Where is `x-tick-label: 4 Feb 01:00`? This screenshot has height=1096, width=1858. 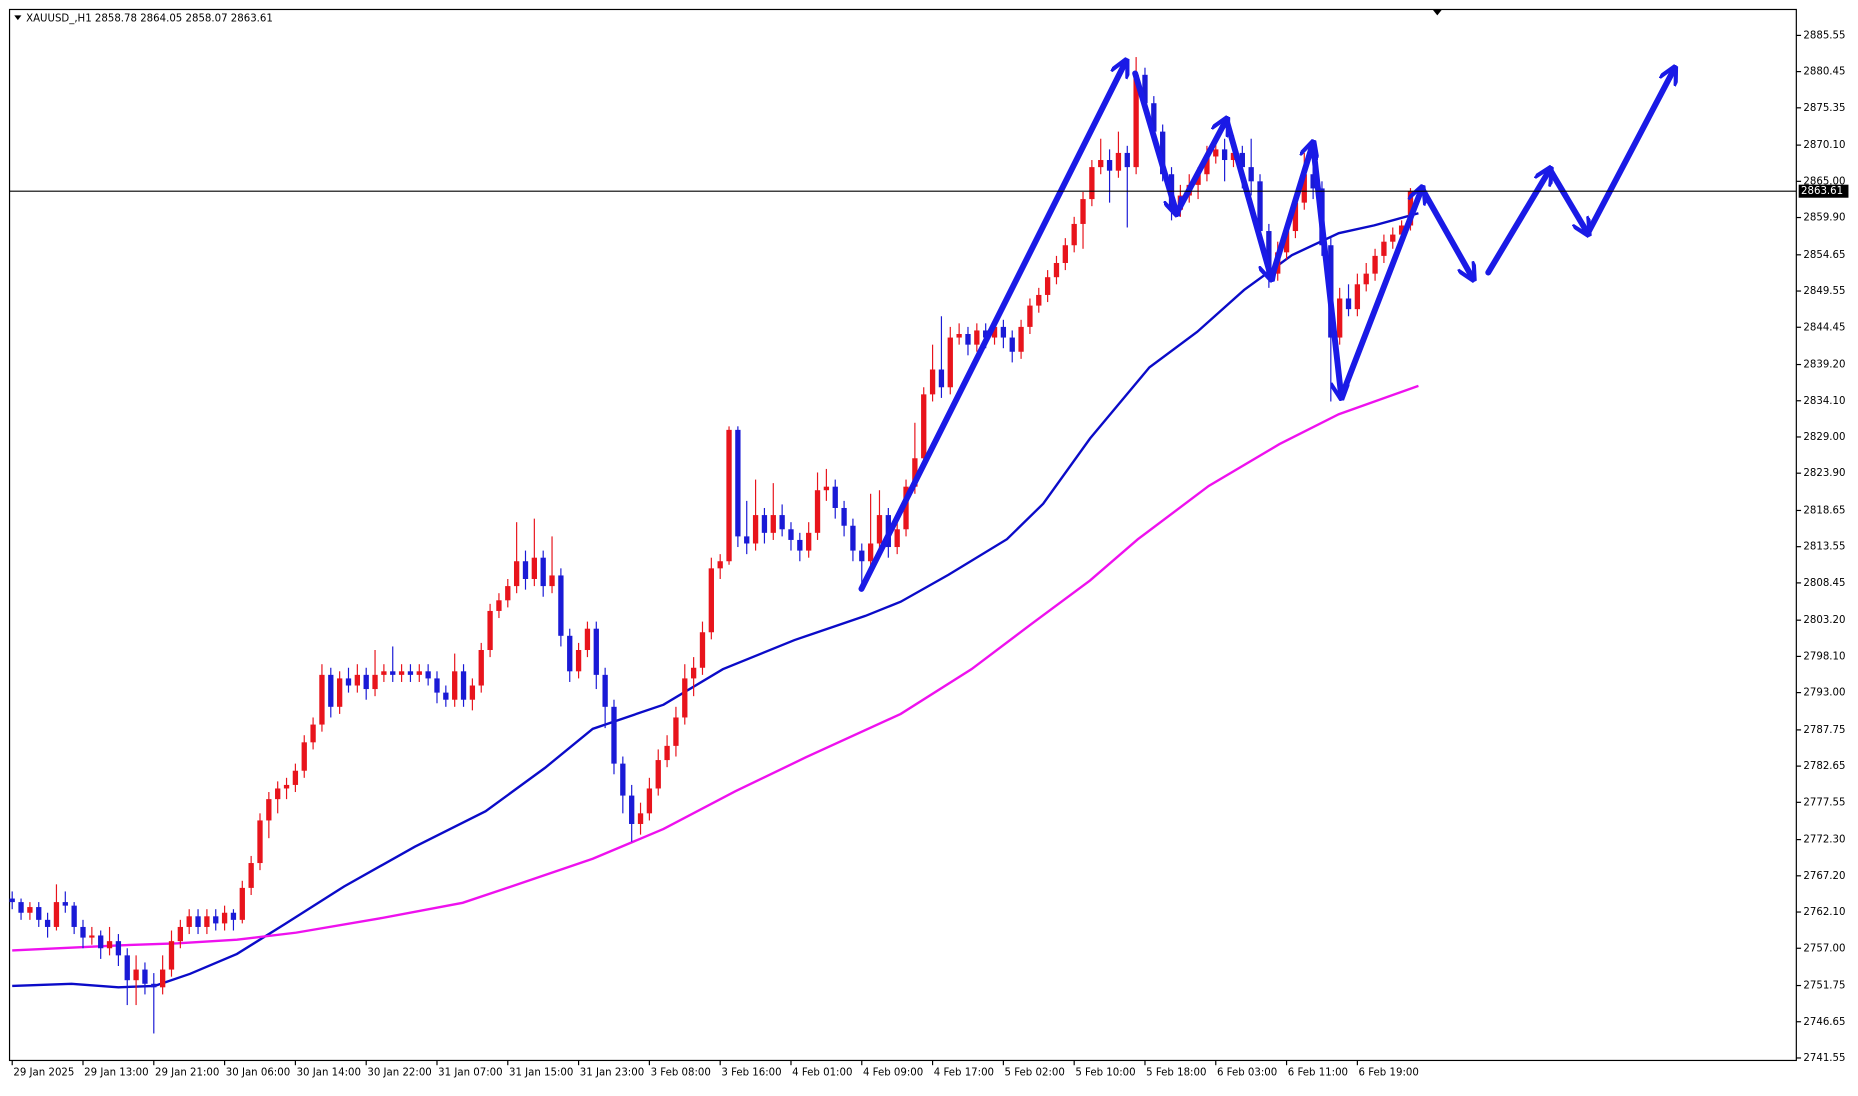
x-tick-label: 4 Feb 01:00 is located at coordinates (822, 1072).